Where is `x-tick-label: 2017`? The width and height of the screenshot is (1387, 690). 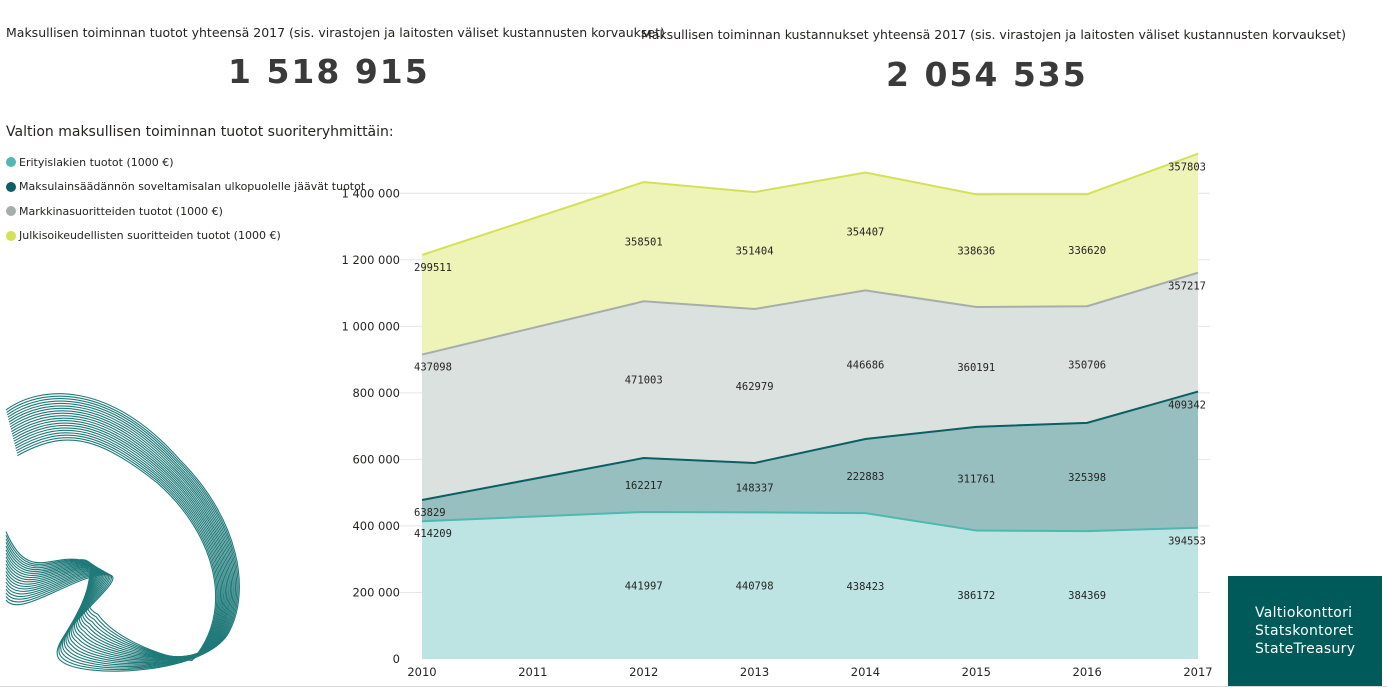 x-tick-label: 2017 is located at coordinates (1197, 672).